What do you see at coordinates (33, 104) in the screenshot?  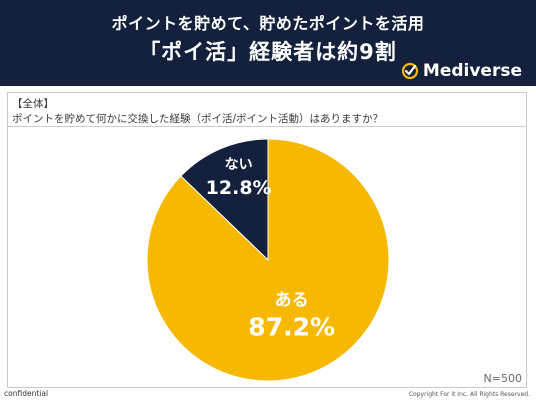 I see `scope-label: 【全体】` at bounding box center [33, 104].